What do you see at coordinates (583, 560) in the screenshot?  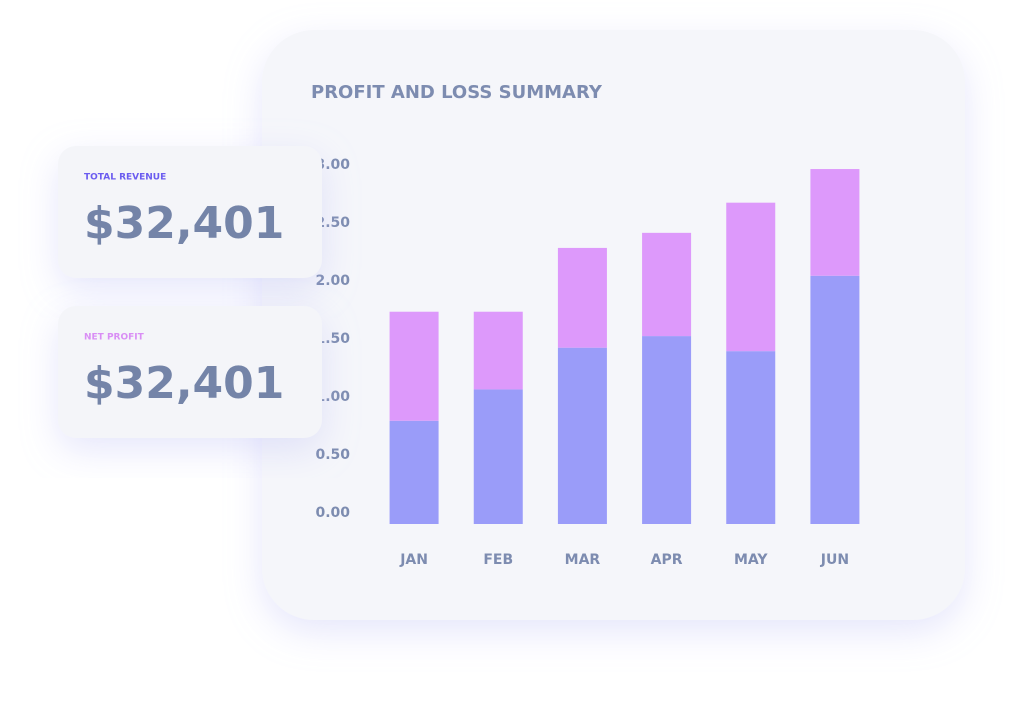 I see `x-tick-label: MAR` at bounding box center [583, 560].